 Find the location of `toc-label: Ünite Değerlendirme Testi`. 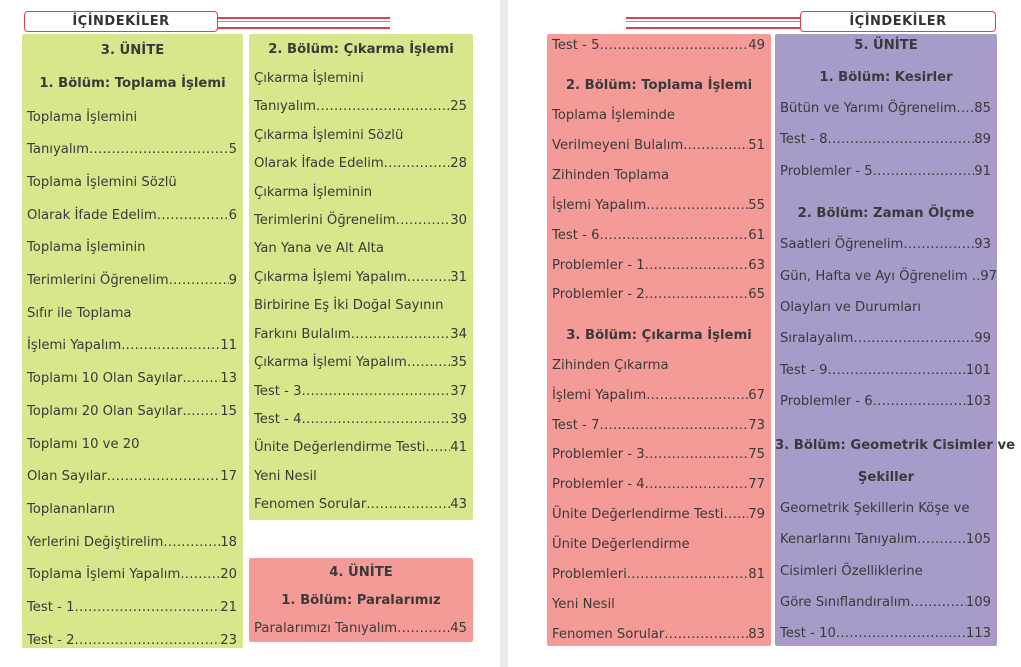

toc-label: Ünite Değerlendirme Testi is located at coordinates (638, 514).